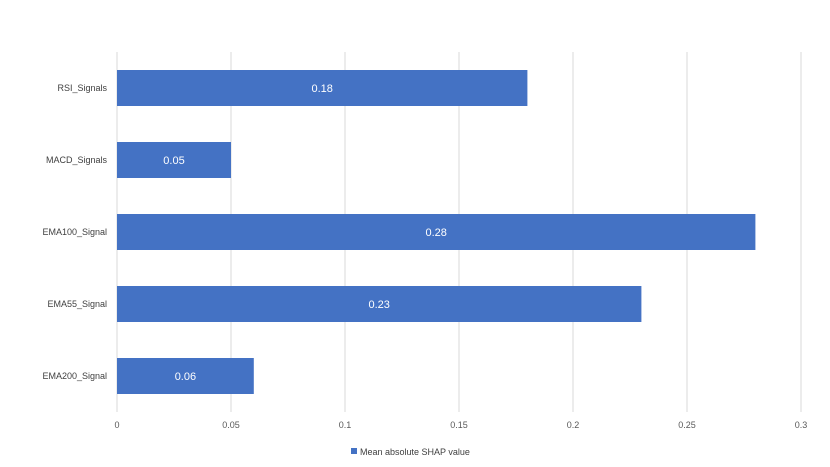 This screenshot has width=830, height=467. Describe the element at coordinates (116, 425) in the screenshot. I see `x-tick-label: 0` at that location.